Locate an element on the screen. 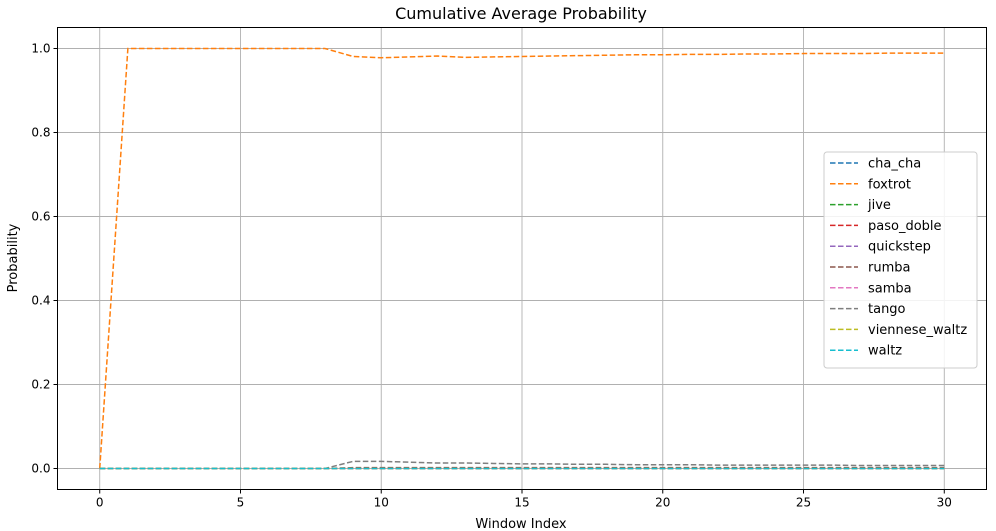 The width and height of the screenshot is (996, 531). legend-label: viennese_waltz is located at coordinates (917, 330).